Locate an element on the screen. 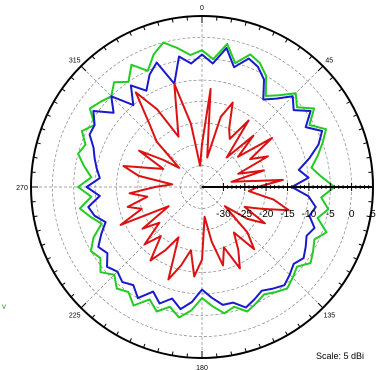  radial-tick-label: -25 is located at coordinates (245, 214).